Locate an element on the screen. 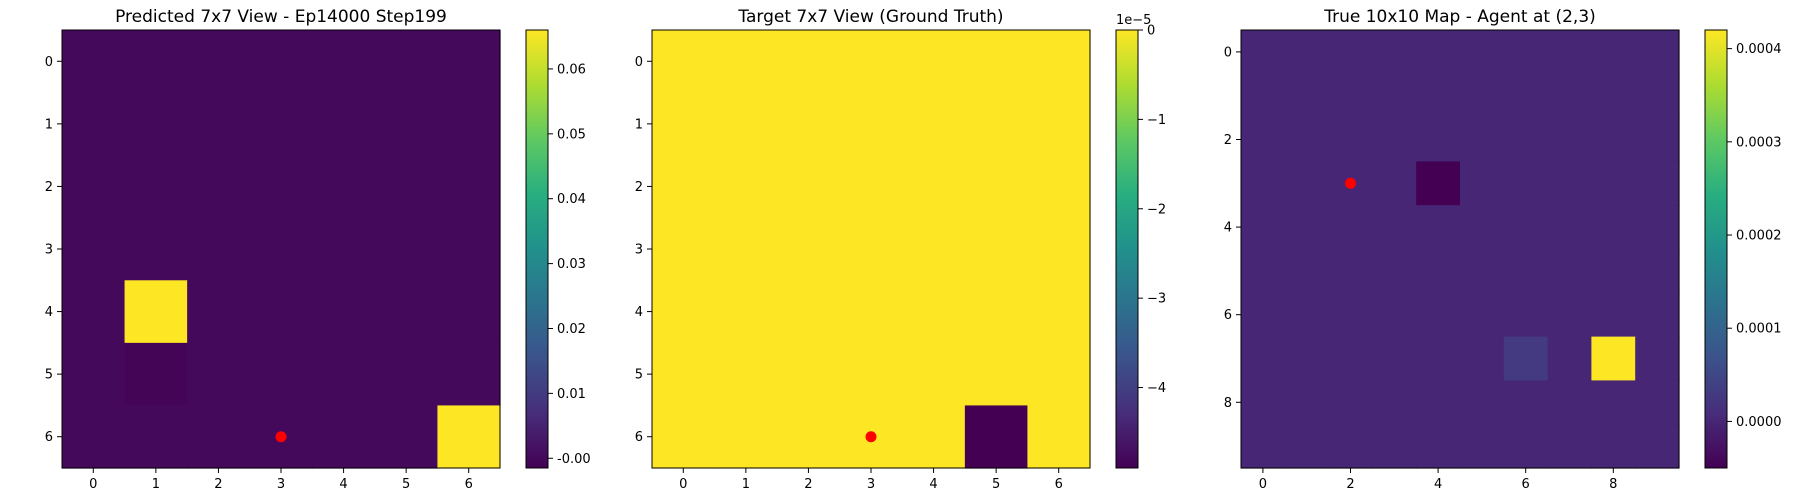  colorbar-tick-label: 0.03 is located at coordinates (571, 264).